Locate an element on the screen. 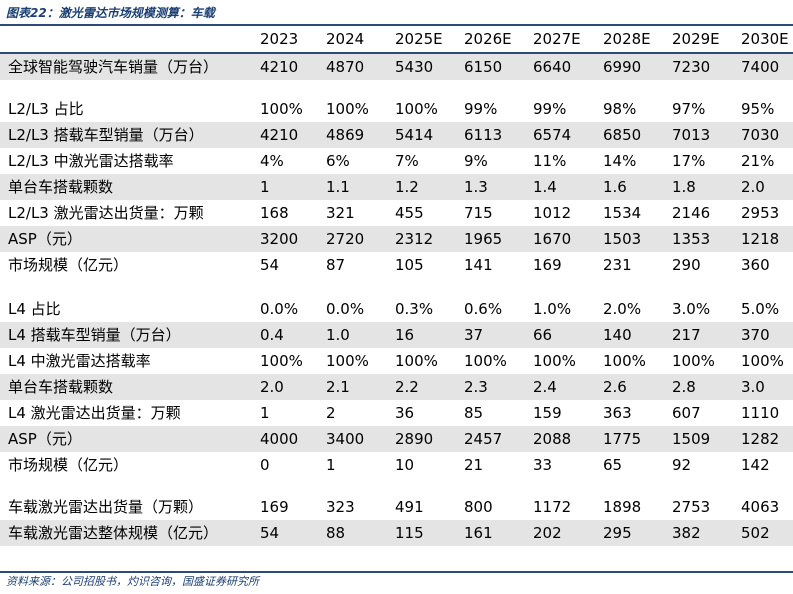 This screenshot has width=793, height=594. value-cell: 6850 is located at coordinates (627, 135).